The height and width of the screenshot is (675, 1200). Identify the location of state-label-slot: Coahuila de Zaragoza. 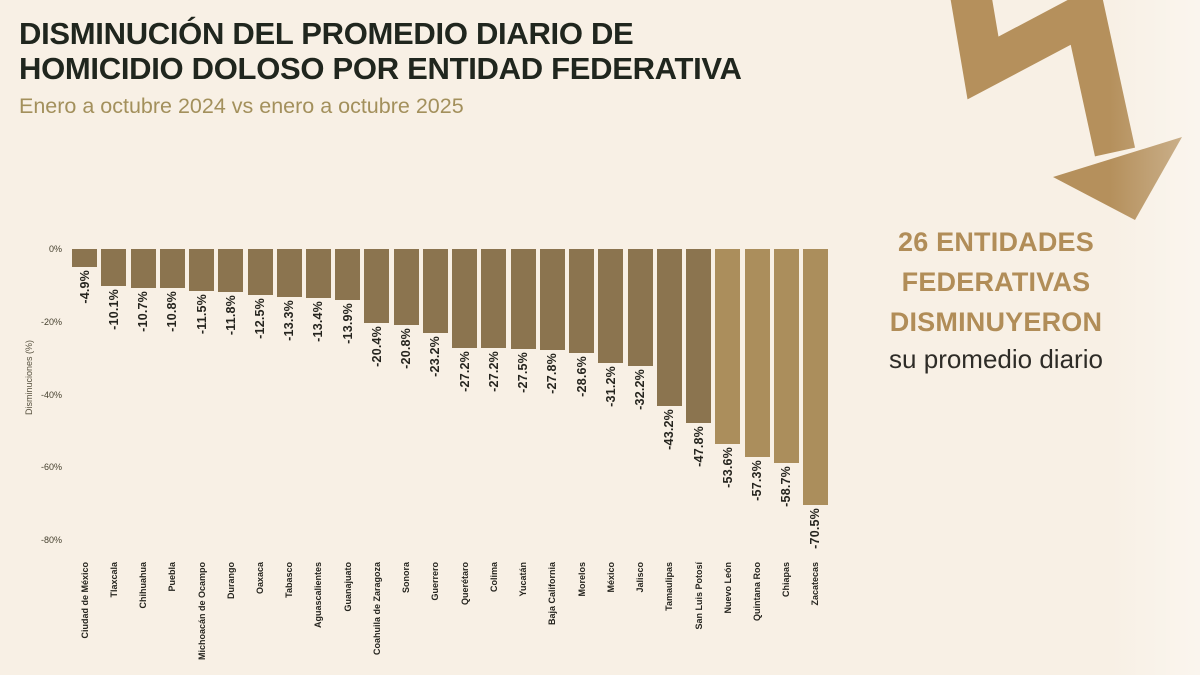
(376, 611).